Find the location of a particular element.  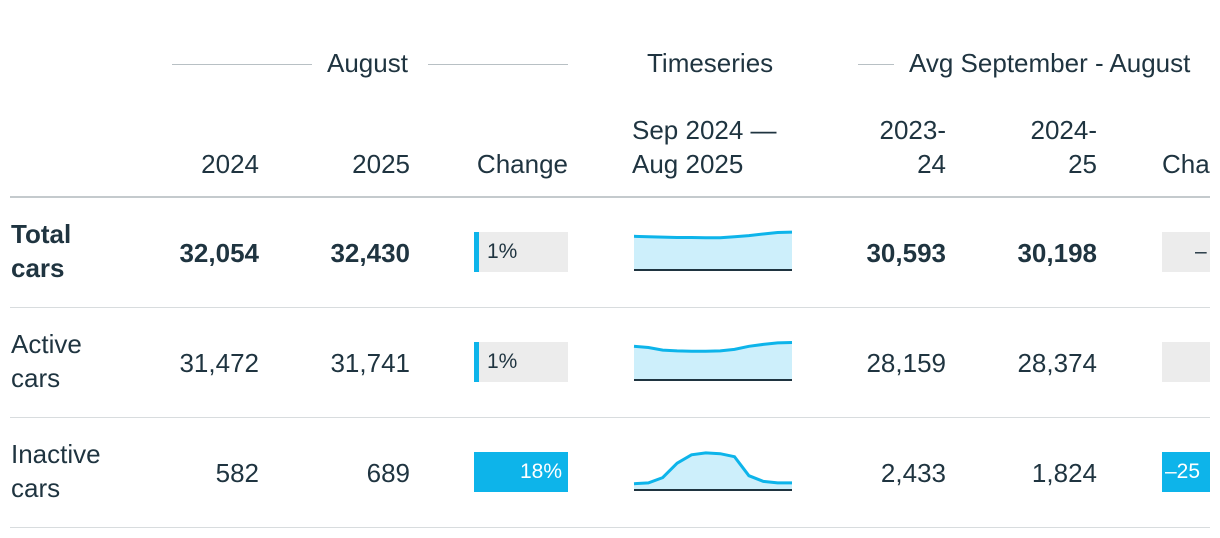

avg-change-bar-clip: –25 is located at coordinates (1186, 472).